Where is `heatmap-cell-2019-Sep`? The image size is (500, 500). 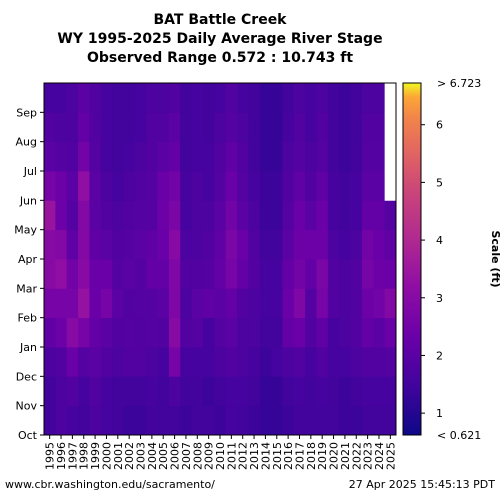
heatmap-cell-2019-Sep is located at coordinates (322, 98).